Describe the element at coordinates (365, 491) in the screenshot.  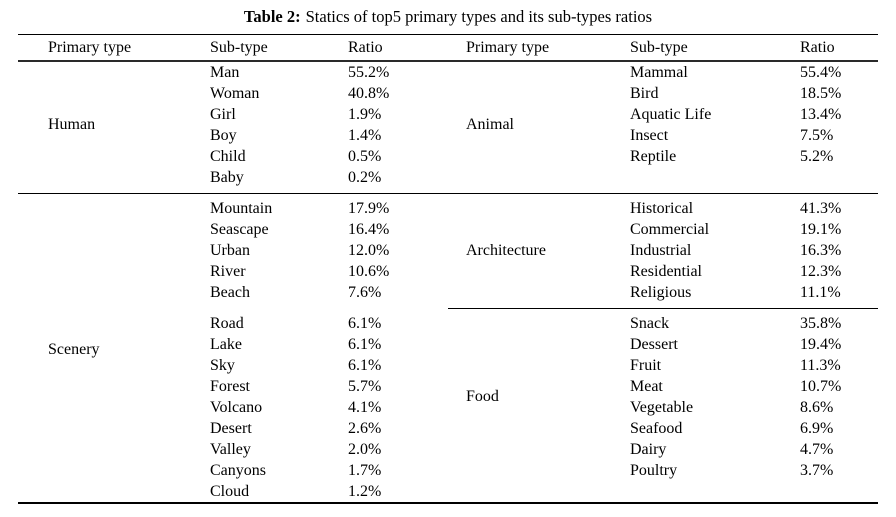
I see `ratio-cell: 1.2%` at that location.